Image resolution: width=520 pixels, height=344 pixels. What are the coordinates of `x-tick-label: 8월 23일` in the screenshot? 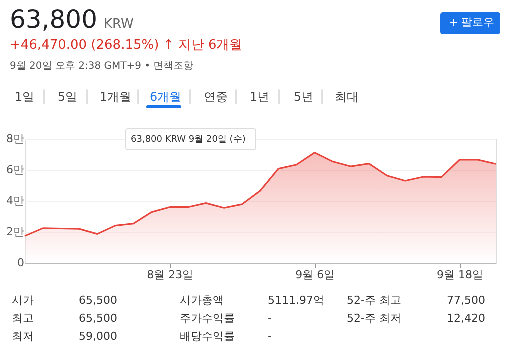 It's located at (170, 275).